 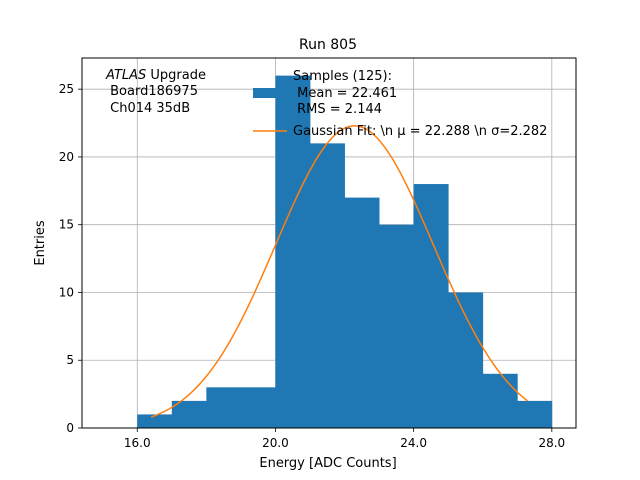 What do you see at coordinates (551, 443) in the screenshot?
I see `x-tick-label-3: 28.0` at bounding box center [551, 443].